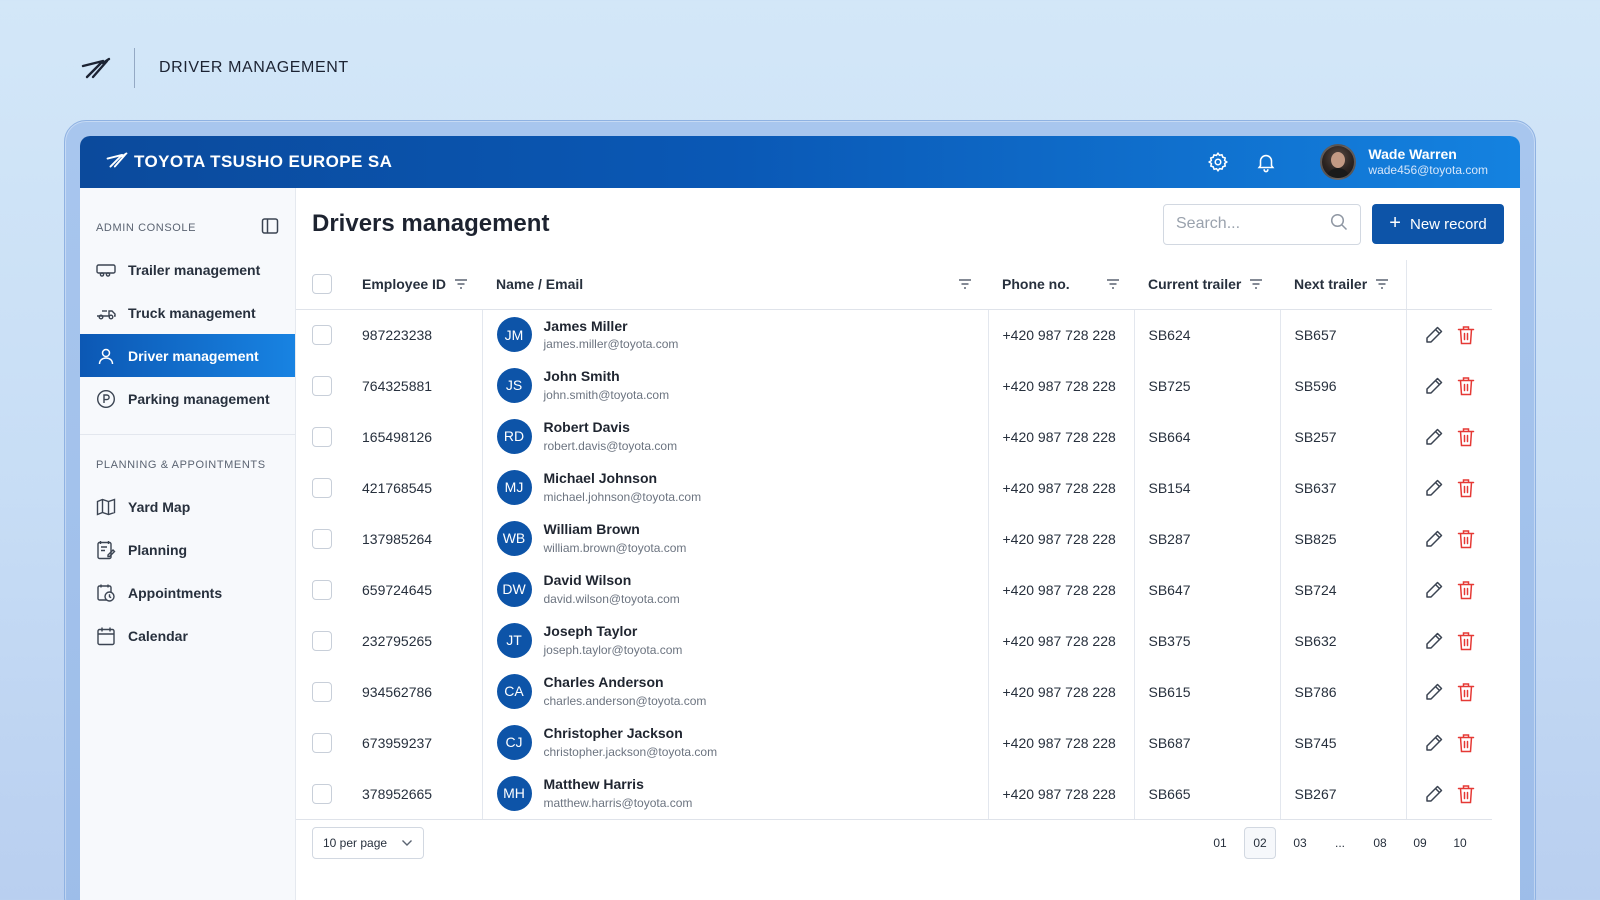 This screenshot has height=900, width=1600. I want to click on page-button: 02, so click(1260, 843).